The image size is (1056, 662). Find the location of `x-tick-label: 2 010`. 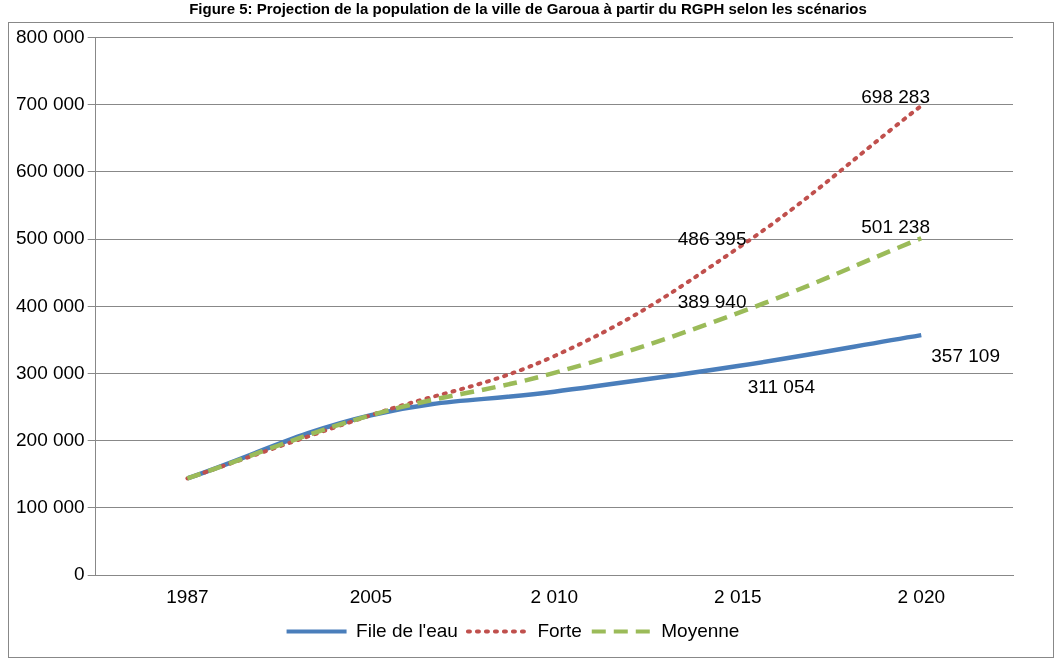

x-tick-label: 2 010 is located at coordinates (554, 596).